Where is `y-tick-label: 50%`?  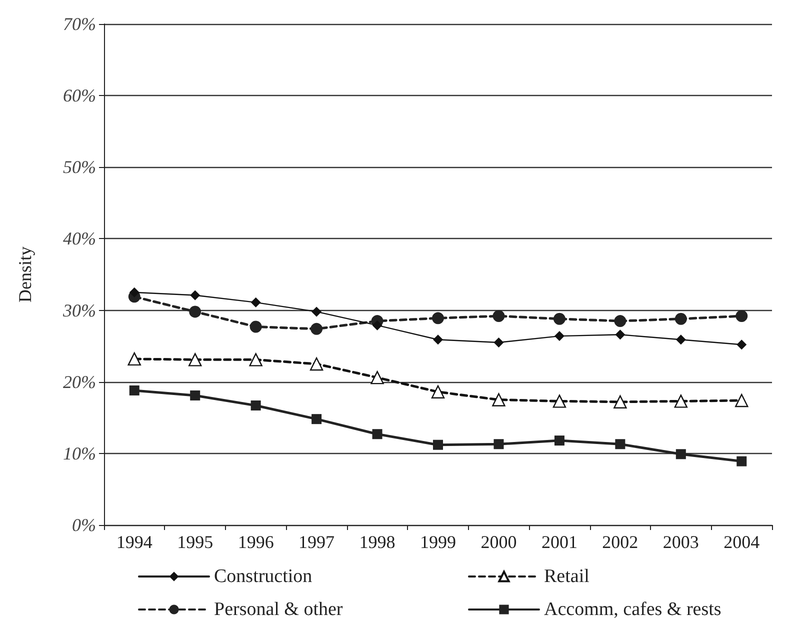
y-tick-label: 50% is located at coordinates (79, 167).